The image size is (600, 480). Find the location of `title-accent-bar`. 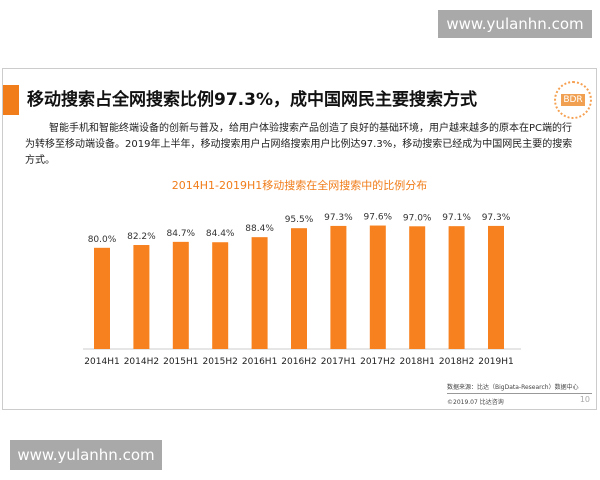

title-accent-bar is located at coordinates (11, 100).